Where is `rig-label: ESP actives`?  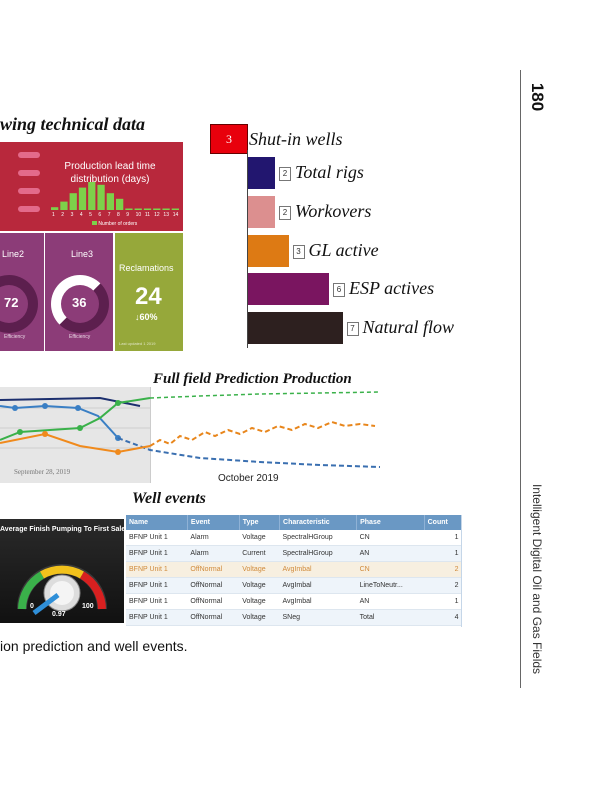 rig-label: ESP actives is located at coordinates (392, 288).